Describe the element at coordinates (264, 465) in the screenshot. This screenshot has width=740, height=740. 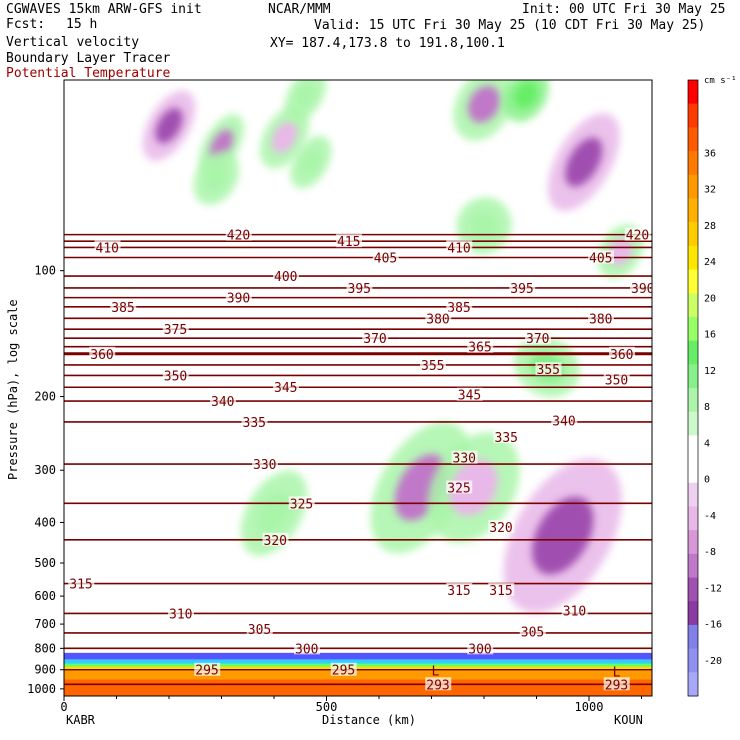
I see `theta-label-32: 330` at that location.